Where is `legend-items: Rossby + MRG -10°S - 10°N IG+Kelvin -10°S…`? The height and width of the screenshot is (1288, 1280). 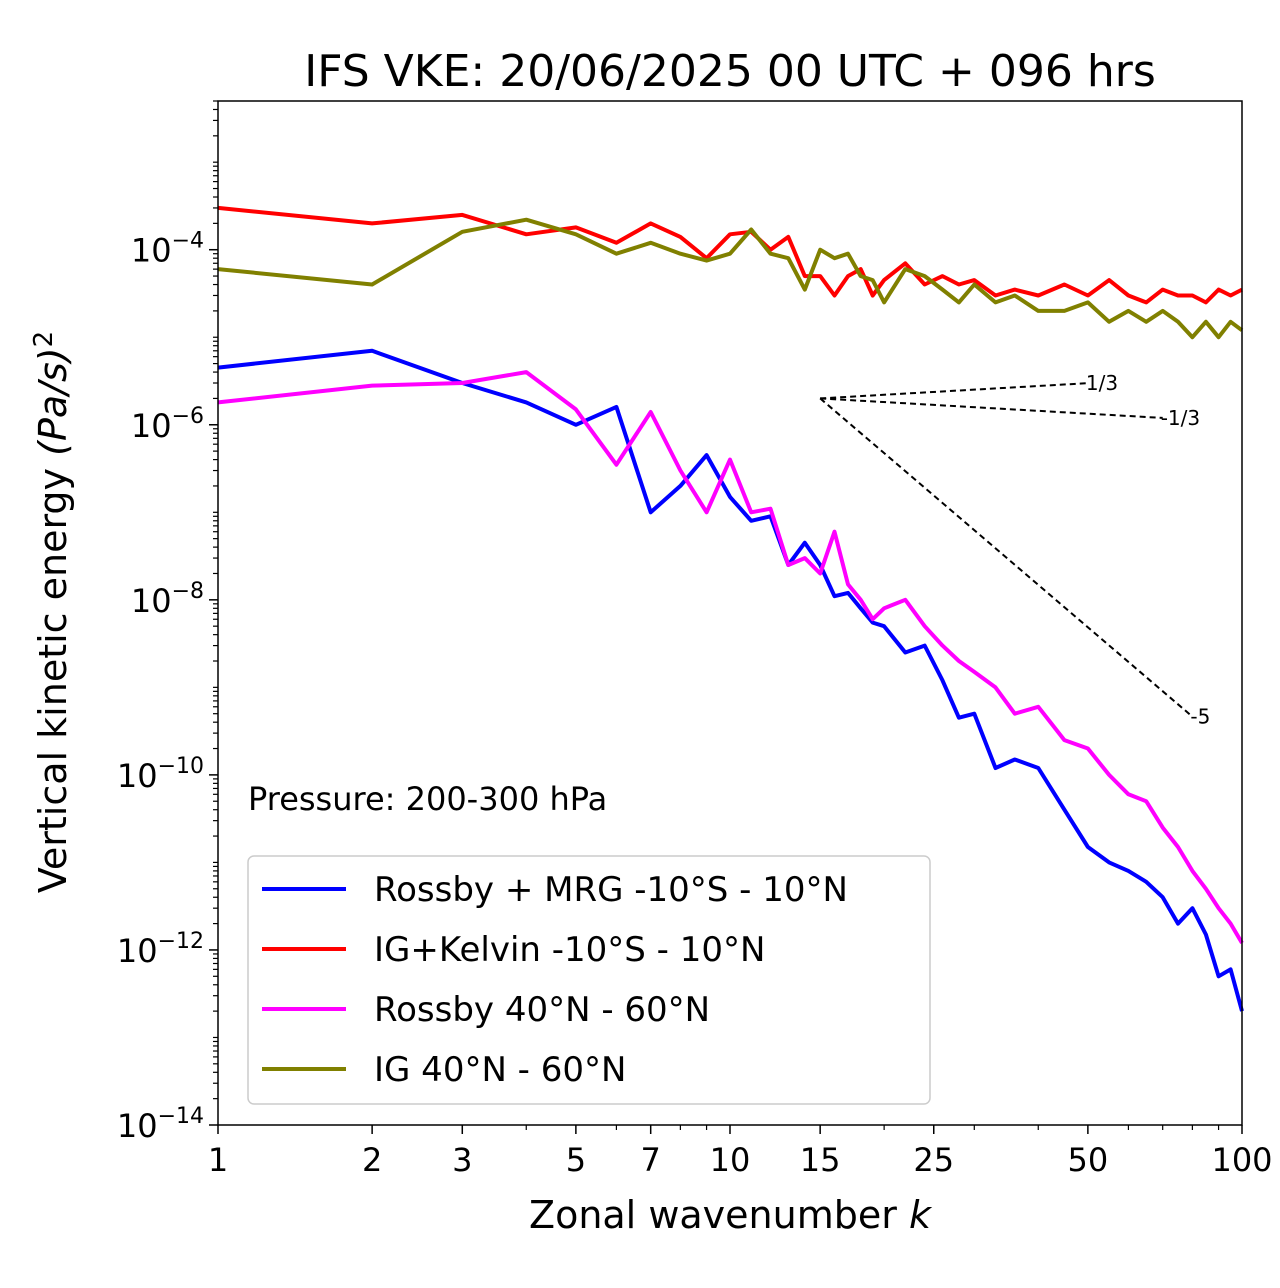 legend-items: Rossby + MRG -10°S - 10°N IG+Kelvin -10°S… is located at coordinates (555, 980).